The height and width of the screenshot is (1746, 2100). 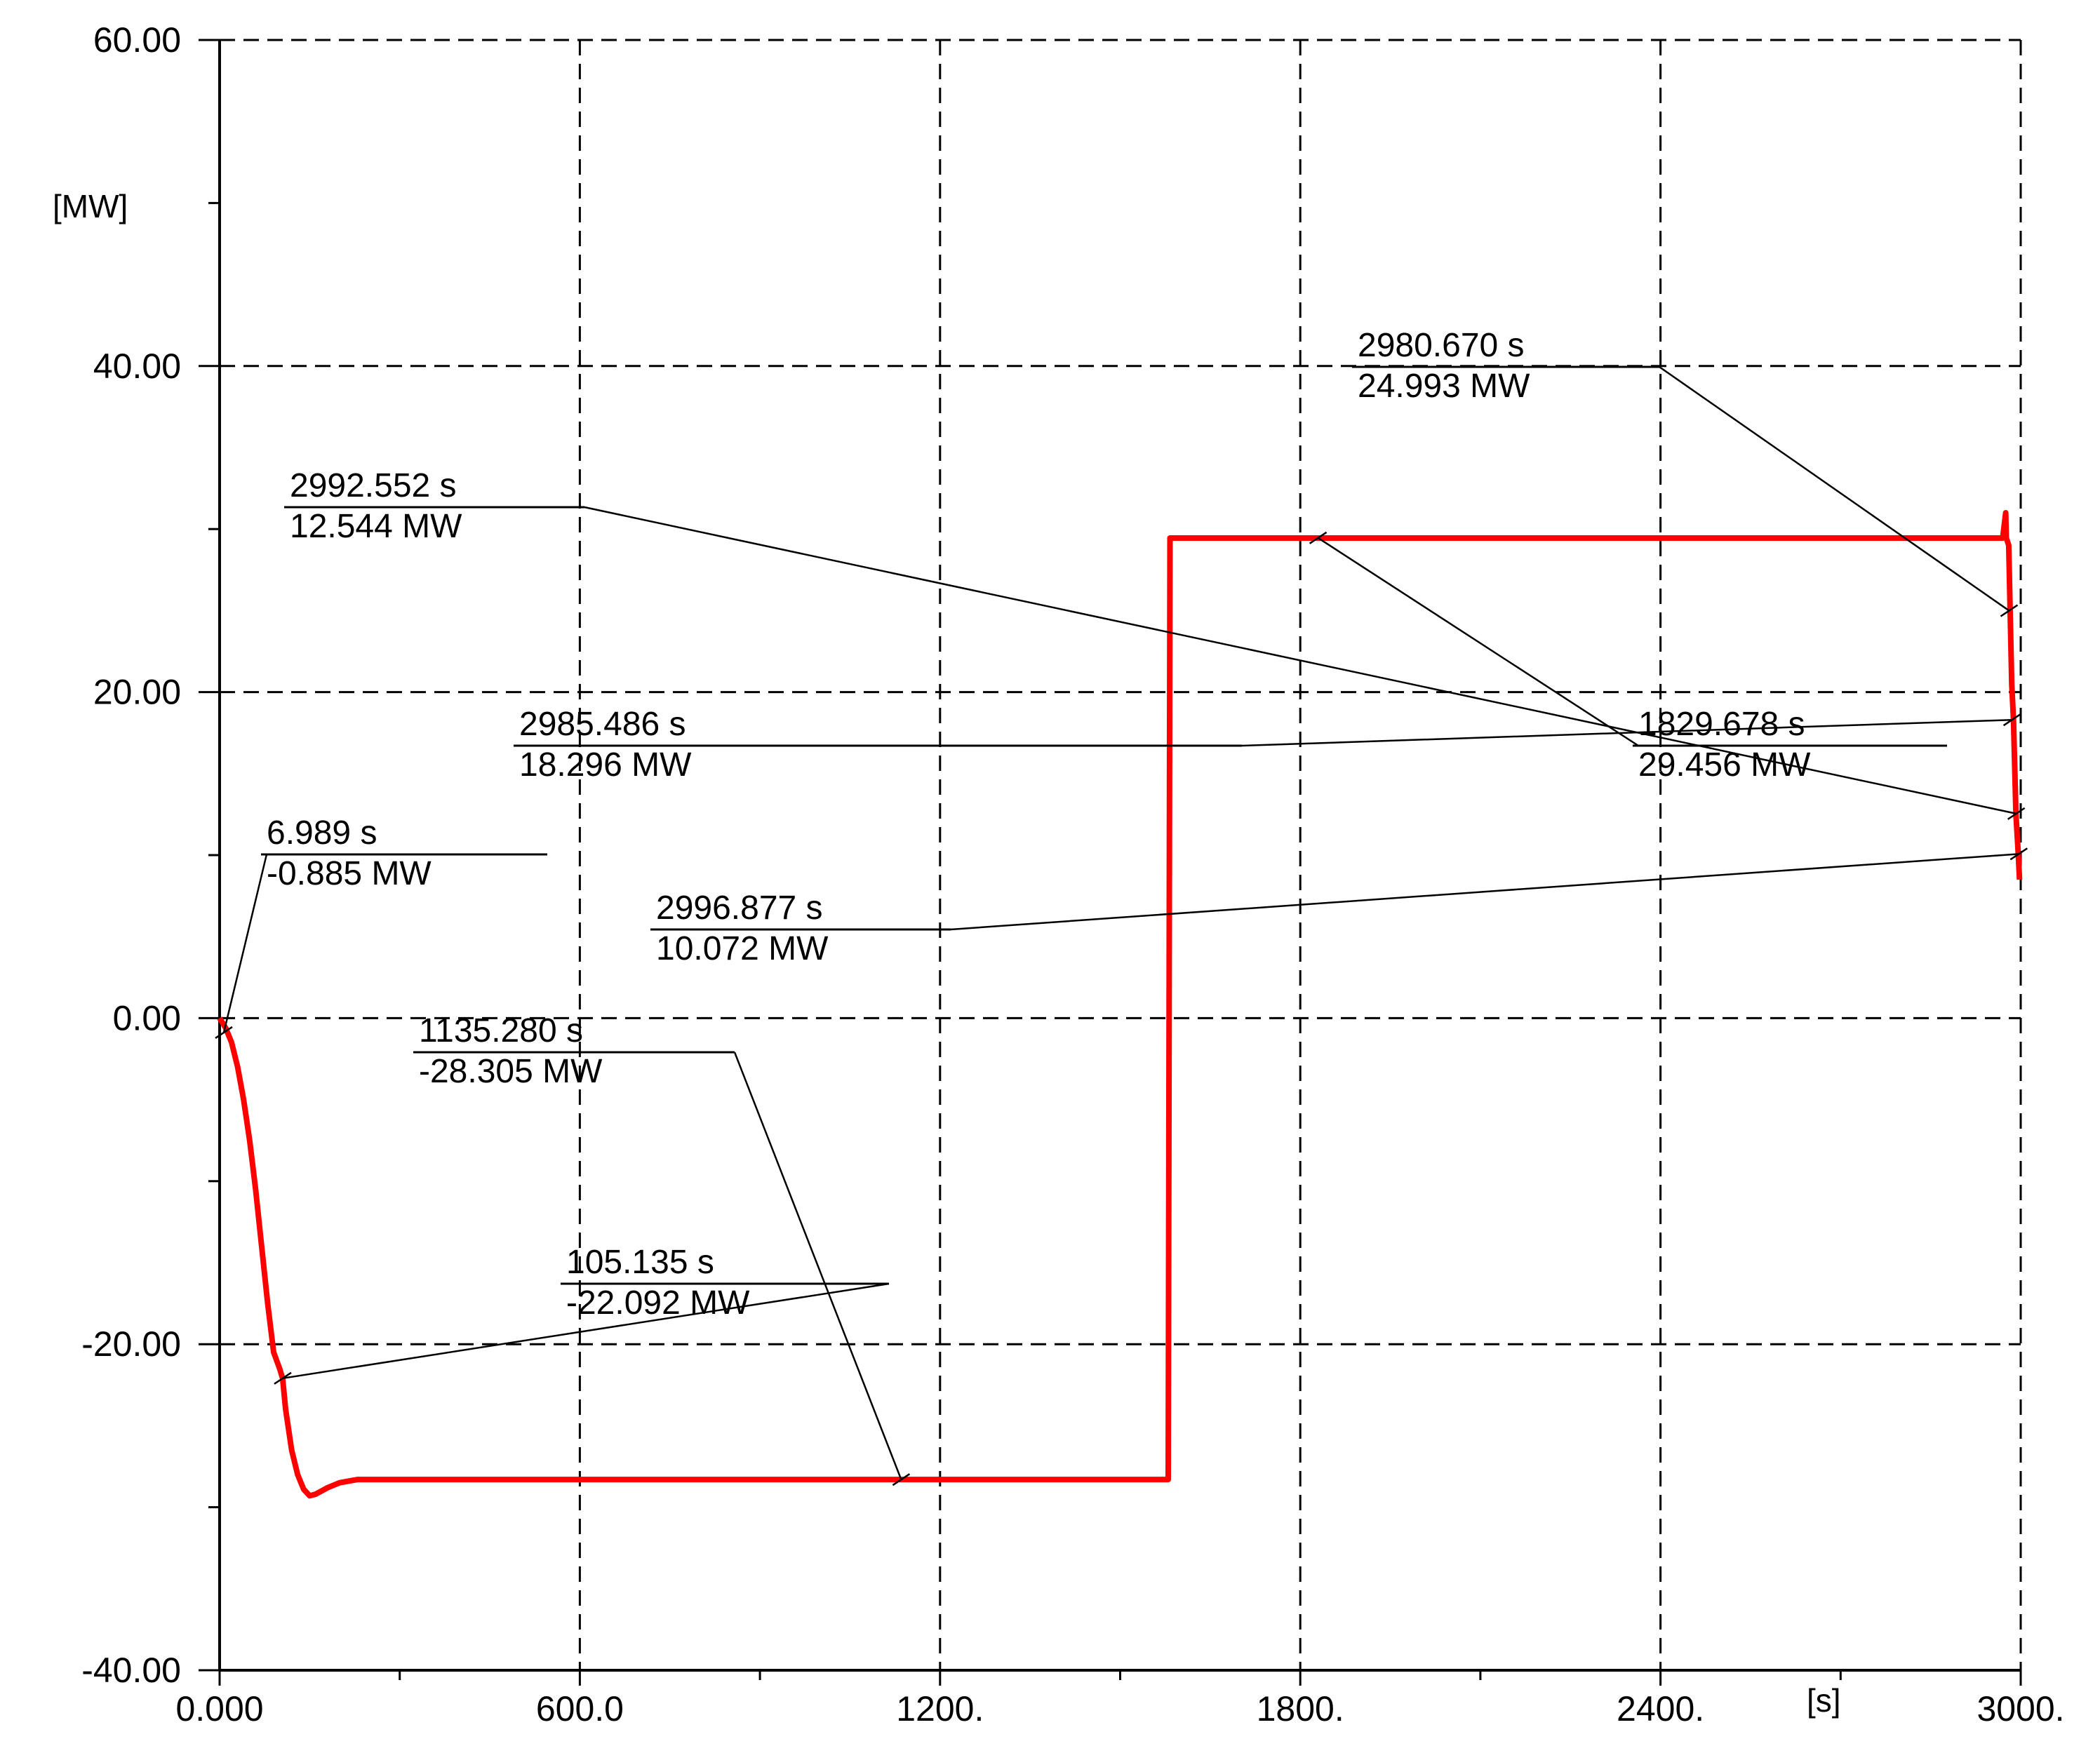 What do you see at coordinates (739, 908) in the screenshot?
I see `annotation-time: 2996.877 s` at bounding box center [739, 908].